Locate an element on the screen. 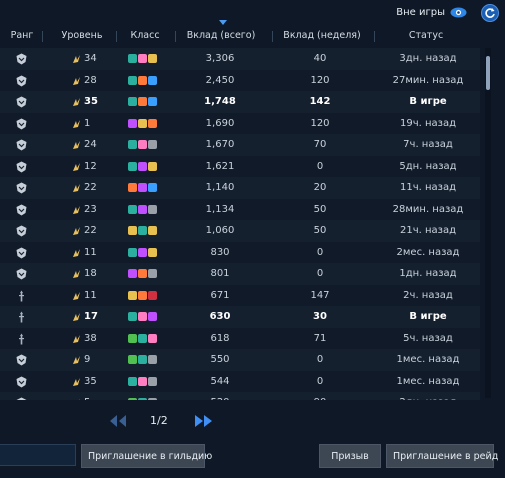  member-status: 5дн. назад is located at coordinates (428, 166).